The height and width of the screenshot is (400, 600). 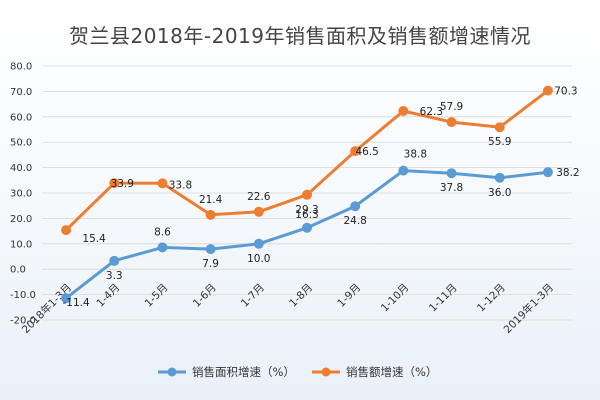 What do you see at coordinates (21, 194) in the screenshot?
I see `y-tick-label: 30.0` at bounding box center [21, 194].